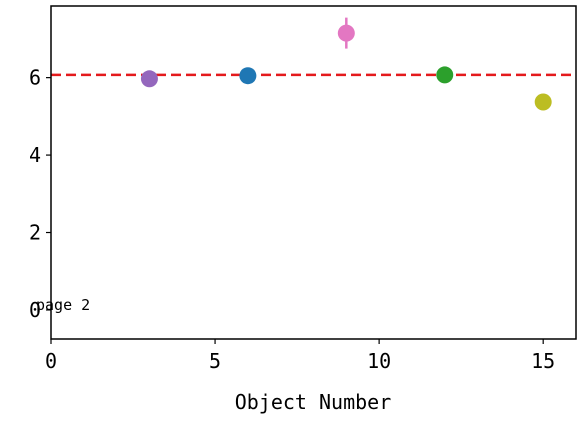 Image resolution: width=588 pixels, height=421 pixels. What do you see at coordinates (543, 361) in the screenshot?
I see `x-tick-label: 15` at bounding box center [543, 361].